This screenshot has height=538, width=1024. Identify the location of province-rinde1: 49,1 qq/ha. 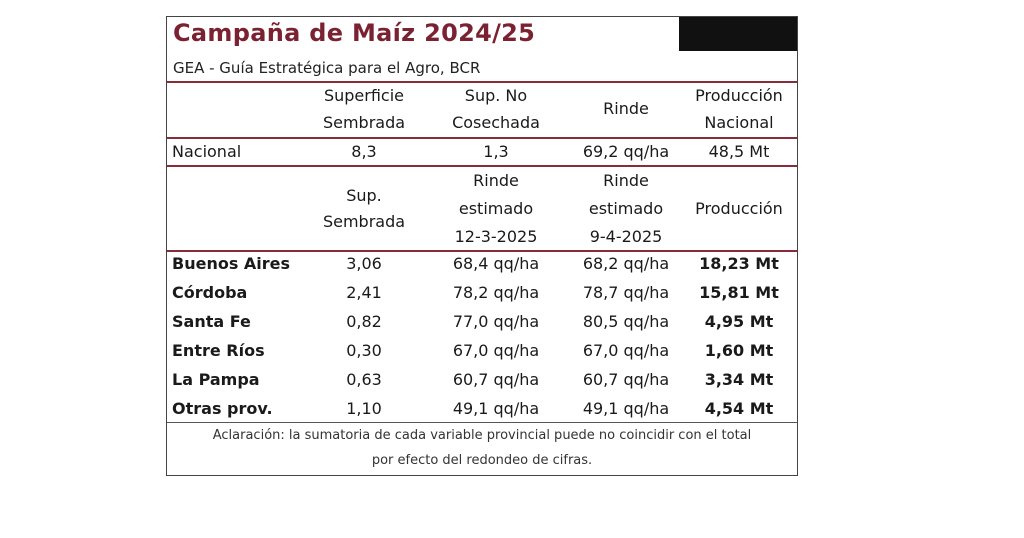
(496, 408).